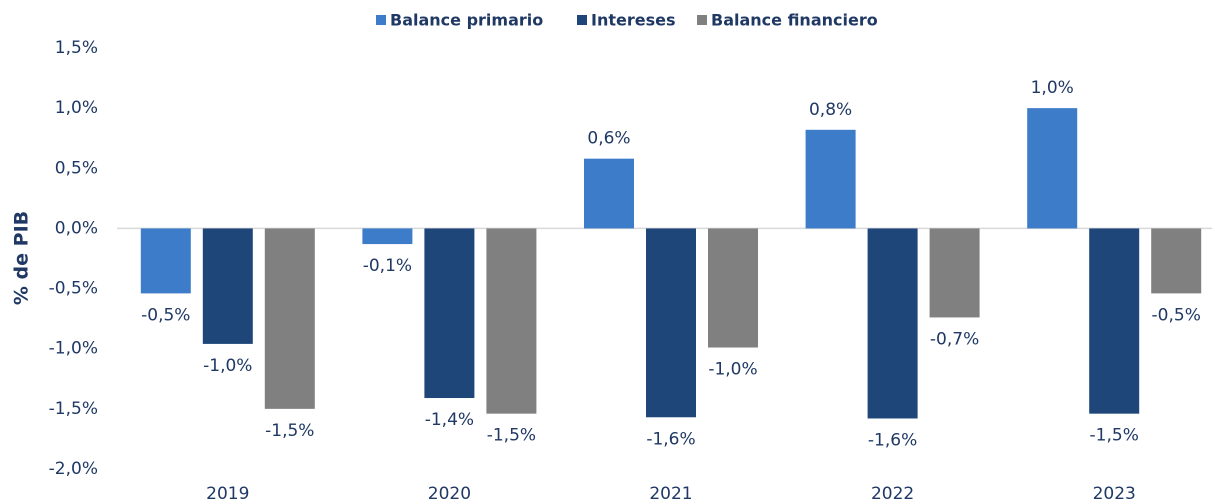  Describe the element at coordinates (608, 139) in the screenshot. I see `value-label: 0,6%` at that location.